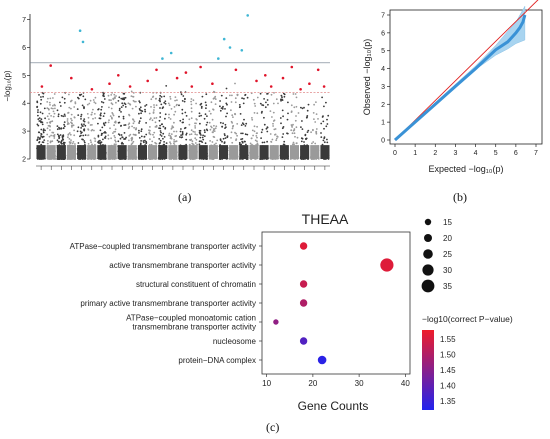 This screenshot has height=439, width=550. I want to click on size-legend-label: 30, so click(447, 270).